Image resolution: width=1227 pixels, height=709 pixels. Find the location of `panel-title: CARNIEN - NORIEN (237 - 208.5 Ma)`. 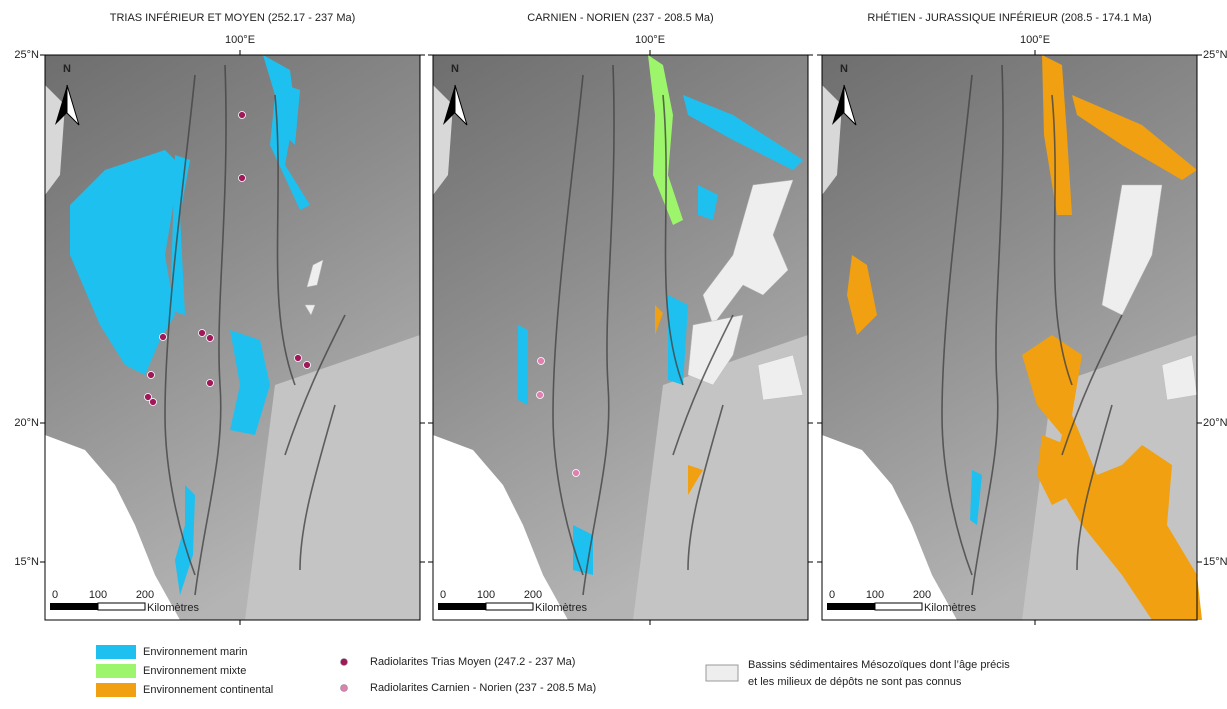

panel-title: CARNIEN - NORIEN (237 - 208.5 Ma) is located at coordinates (620, 18).